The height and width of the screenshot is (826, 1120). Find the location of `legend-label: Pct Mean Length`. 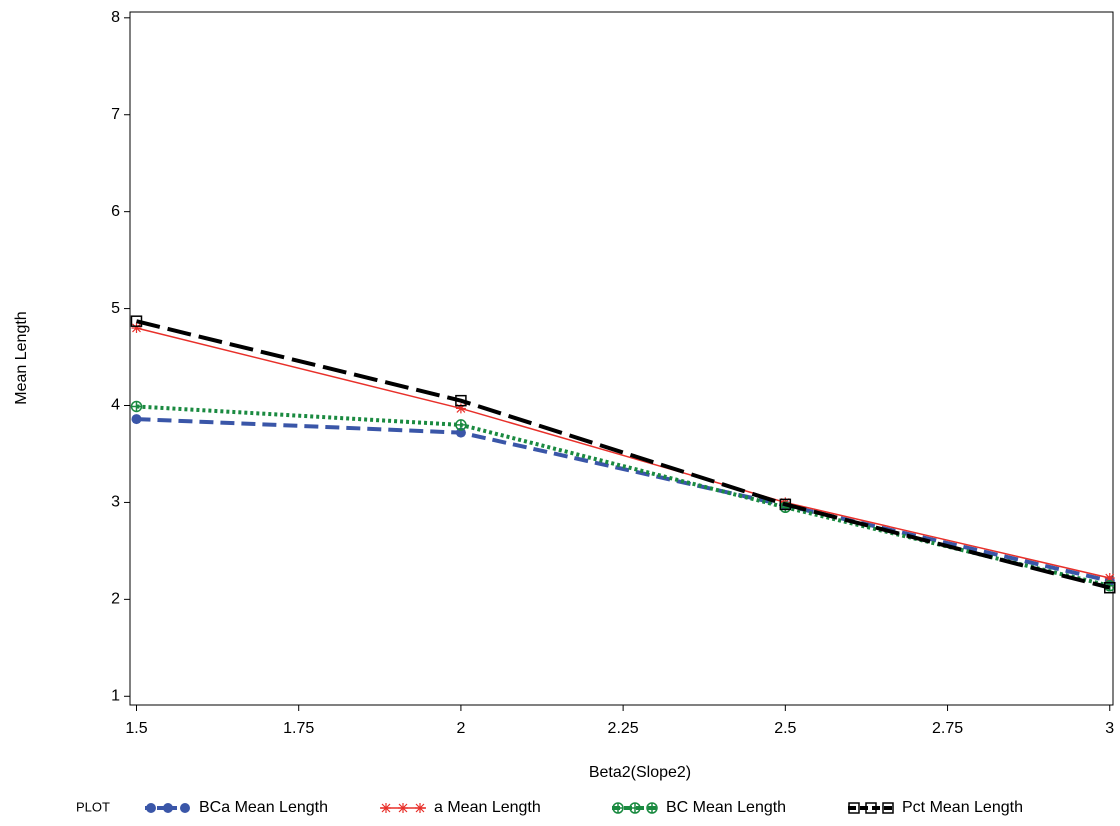

legend-label: Pct Mean Length is located at coordinates (962, 807).